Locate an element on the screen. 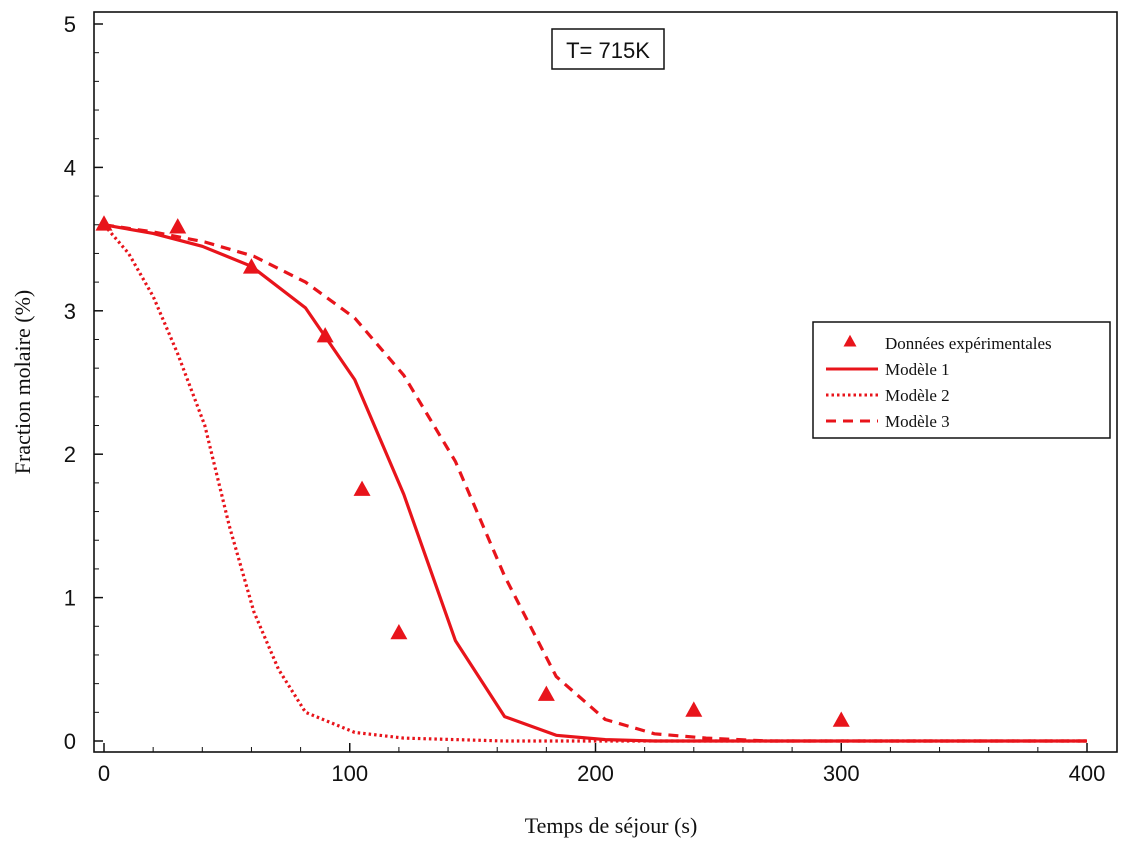  y-axis-title: Fraction molaire (%) is located at coordinates (22, 382).